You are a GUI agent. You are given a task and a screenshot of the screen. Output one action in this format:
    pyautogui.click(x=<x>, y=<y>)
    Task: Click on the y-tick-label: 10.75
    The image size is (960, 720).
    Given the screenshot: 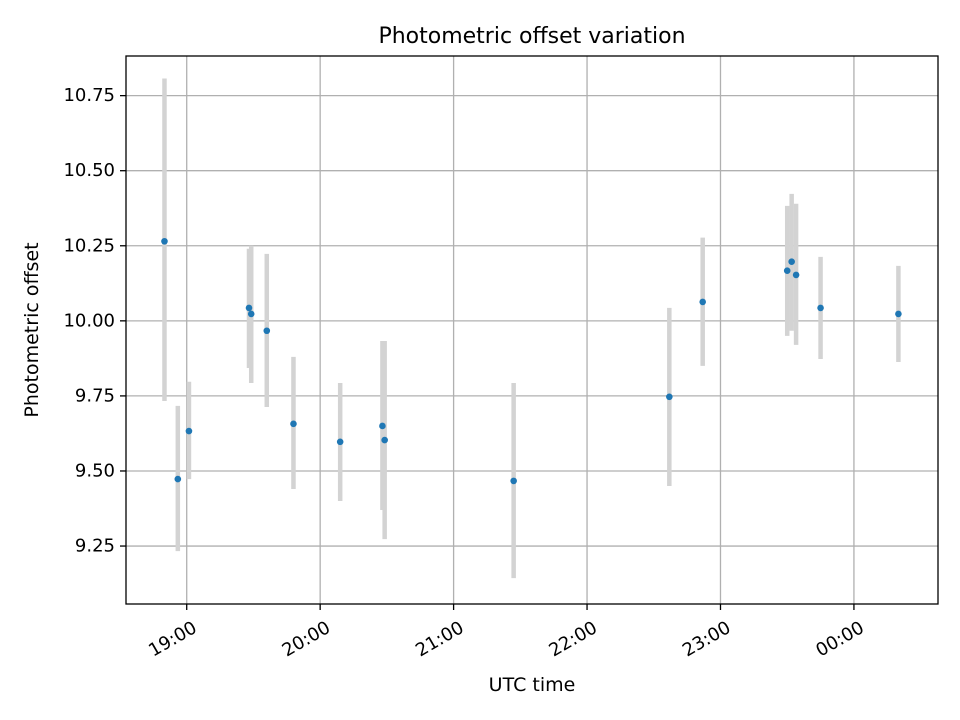 What is the action you would take?
    pyautogui.click(x=89, y=95)
    